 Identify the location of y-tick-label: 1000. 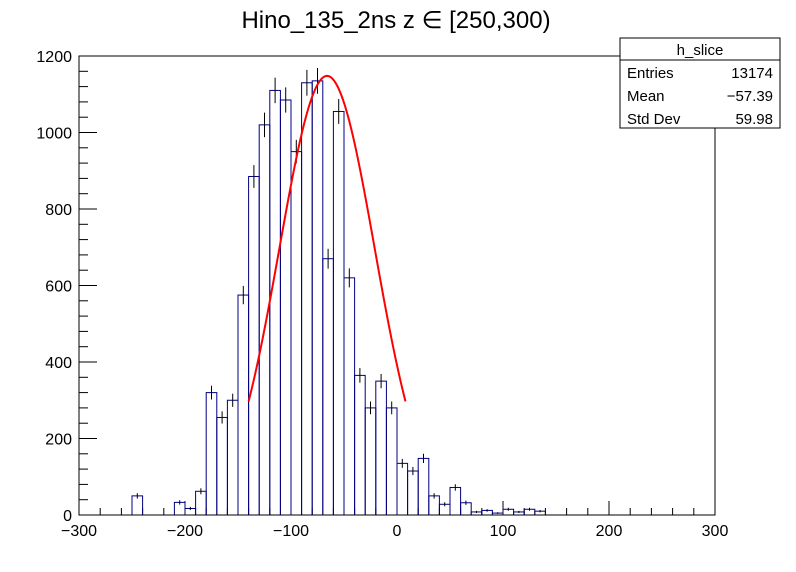
(54, 134).